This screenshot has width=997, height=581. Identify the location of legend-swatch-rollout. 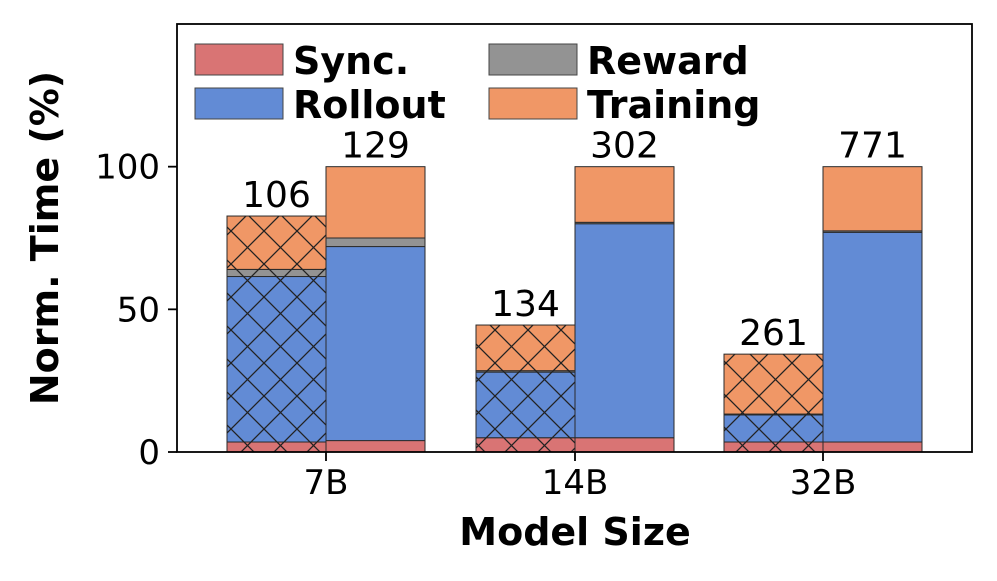
(239, 103).